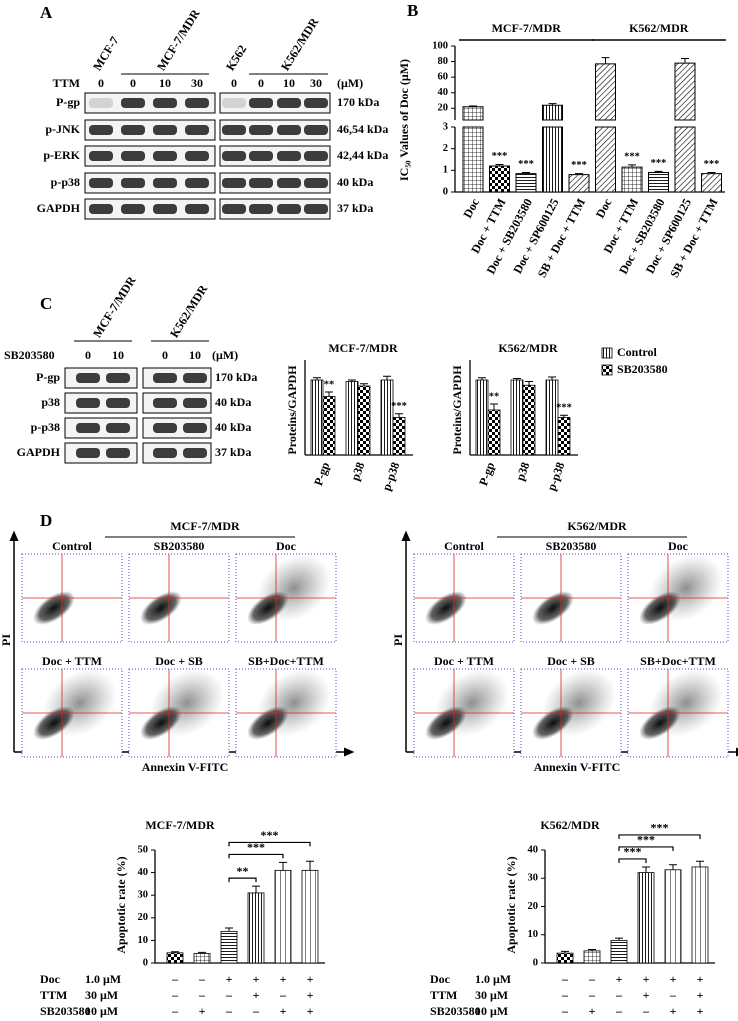 This screenshot has width=738, height=1021. Describe the element at coordinates (527, 28) in the screenshot. I see `group-label: MCF-7/MDR` at that location.